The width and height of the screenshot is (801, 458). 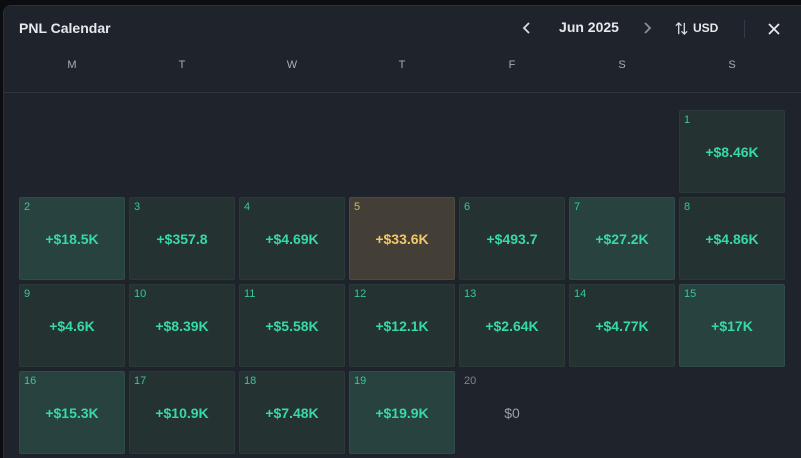 I want to click on day-pnl-value: +$19.9K, so click(x=402, y=413).